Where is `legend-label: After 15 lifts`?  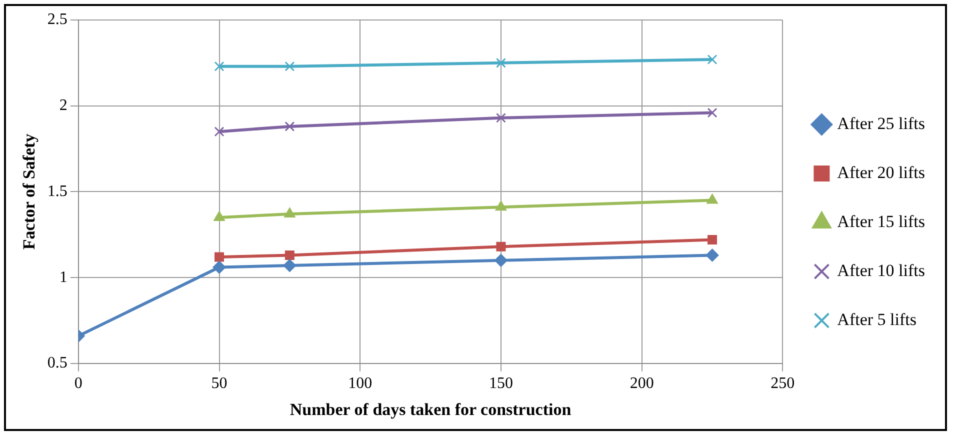 legend-label: After 15 lifts is located at coordinates (881, 221).